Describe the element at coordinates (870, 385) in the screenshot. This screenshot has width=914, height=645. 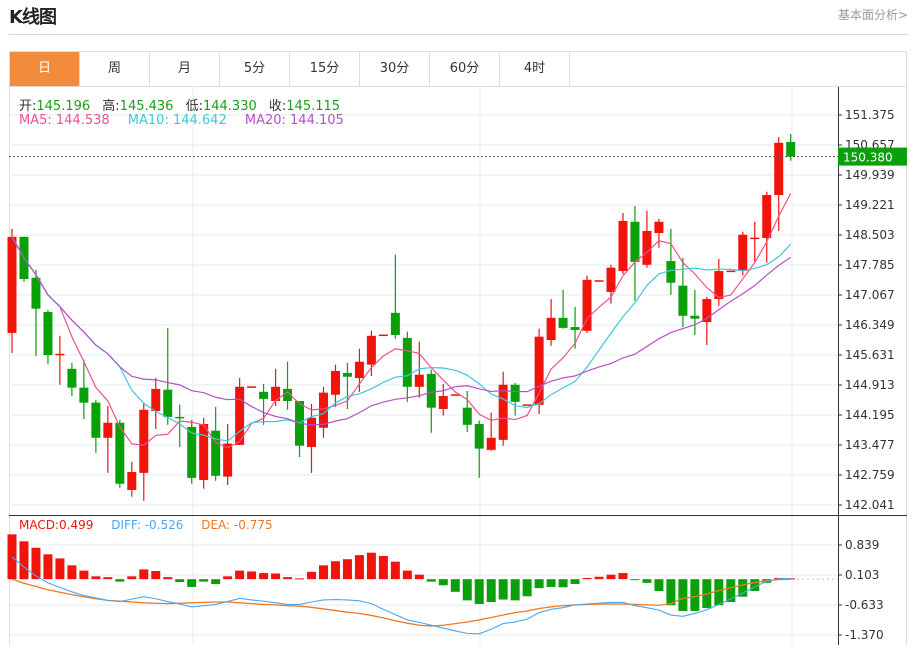
I see `price-tick-label: 144.913` at that location.